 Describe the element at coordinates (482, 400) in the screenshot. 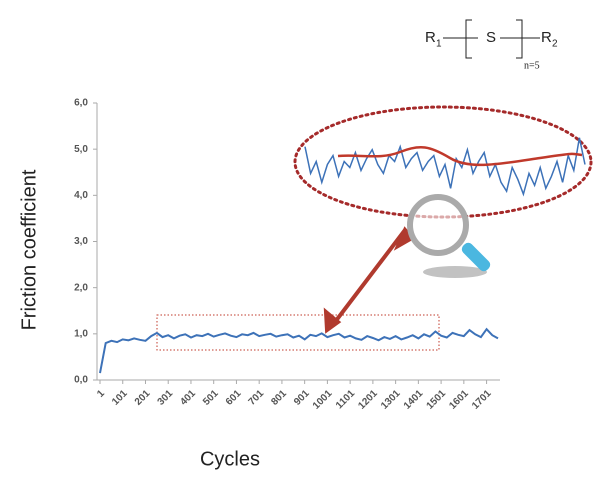

I see `x-tick-label: 1701` at that location.